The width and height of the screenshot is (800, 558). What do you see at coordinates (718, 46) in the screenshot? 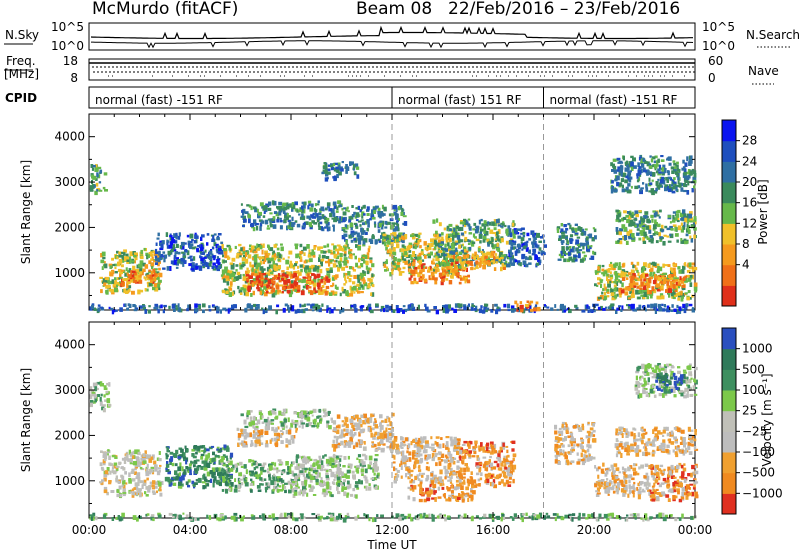
I see `nsearch-tick-bottom: 10^0` at bounding box center [718, 46].